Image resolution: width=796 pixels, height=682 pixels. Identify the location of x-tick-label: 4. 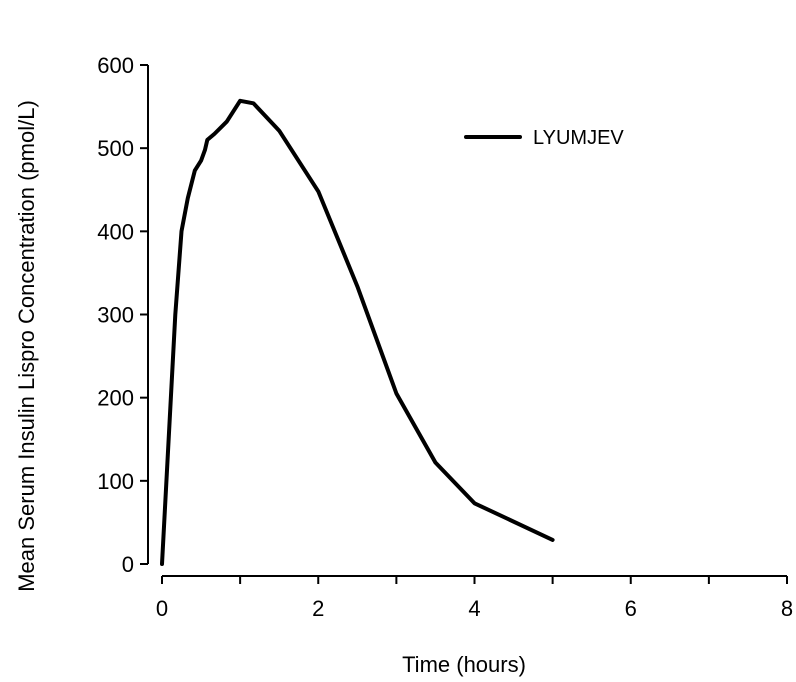
(474, 608).